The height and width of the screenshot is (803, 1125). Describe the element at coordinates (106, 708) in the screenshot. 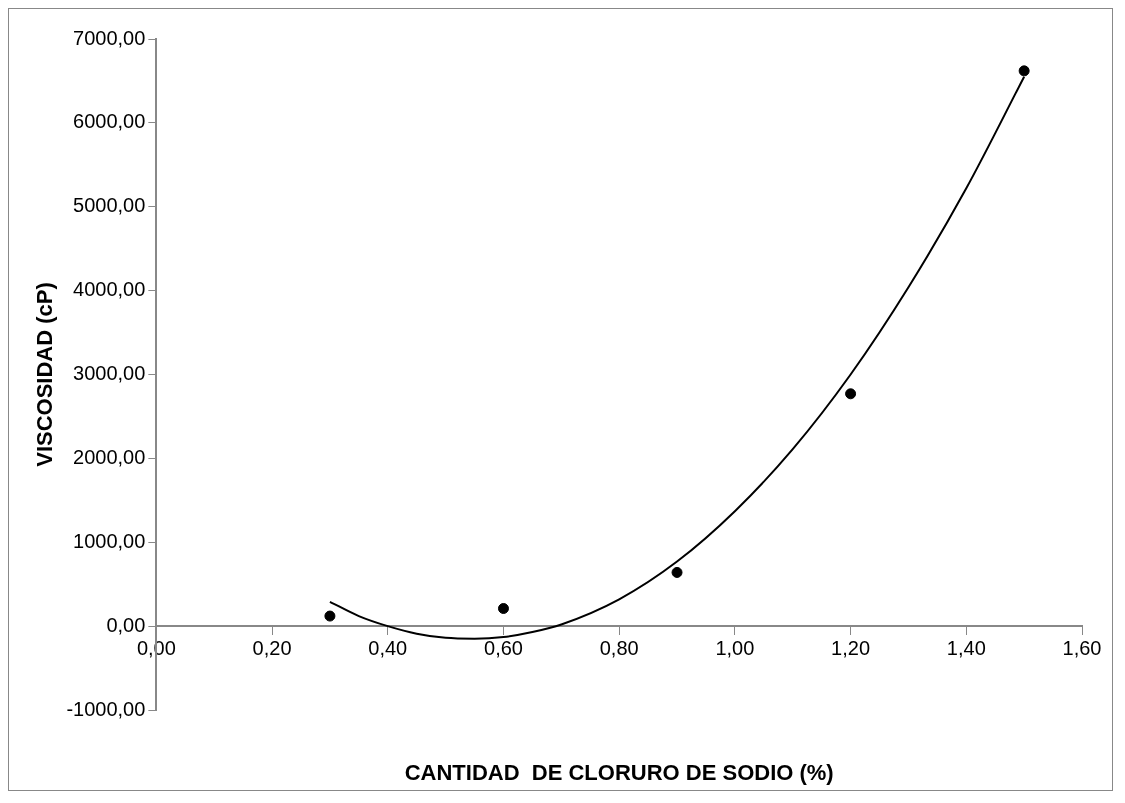

I see `y-tick-label: -1000,00` at that location.